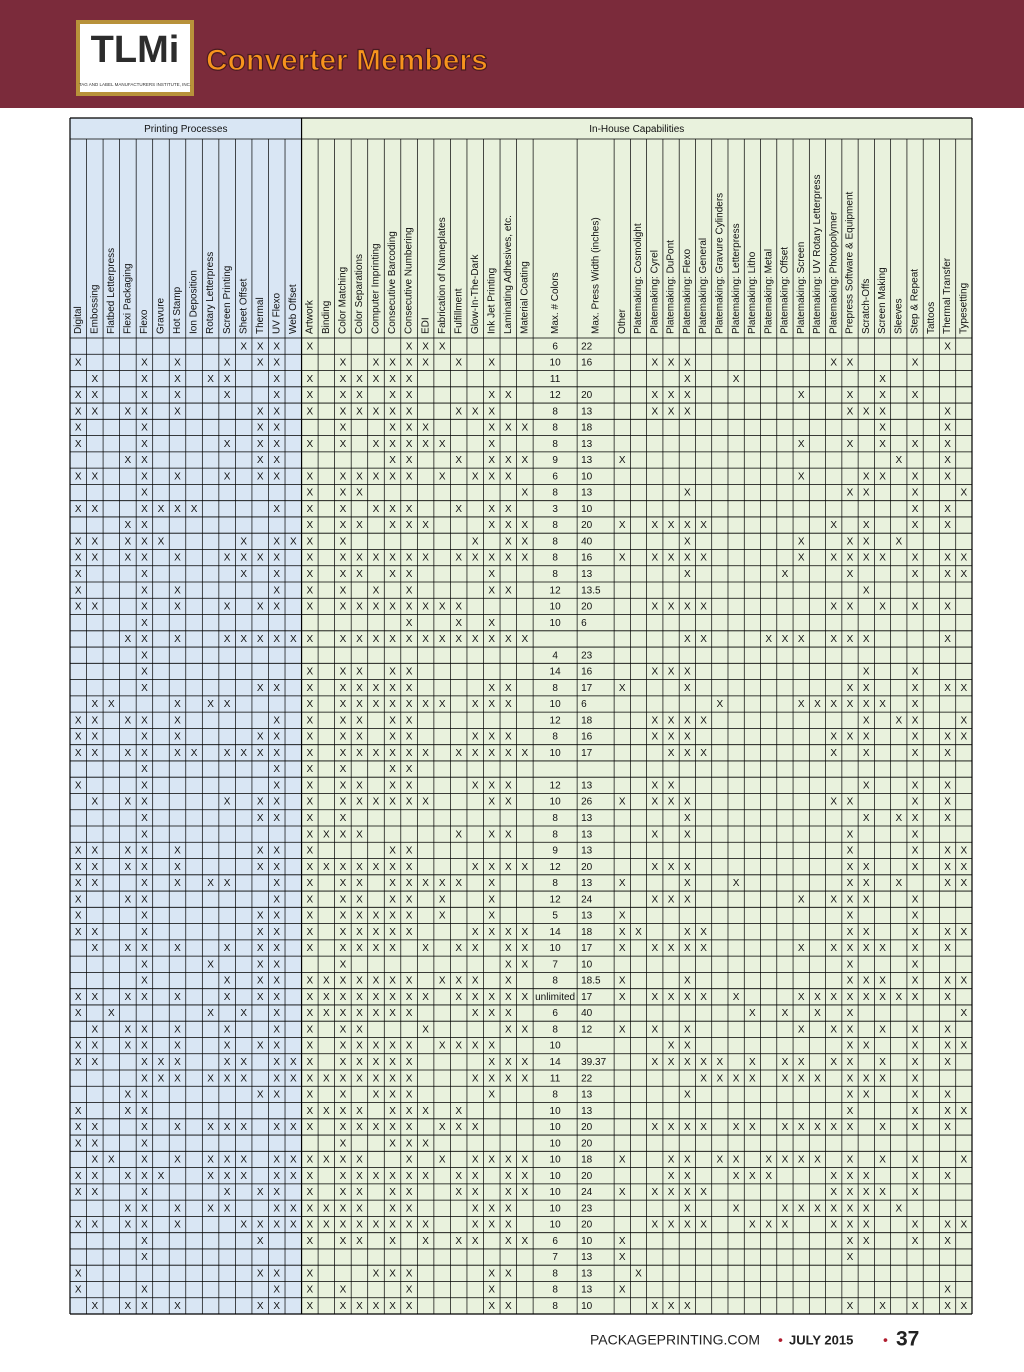  I want to click on cell-value: 20, so click(587, 395).